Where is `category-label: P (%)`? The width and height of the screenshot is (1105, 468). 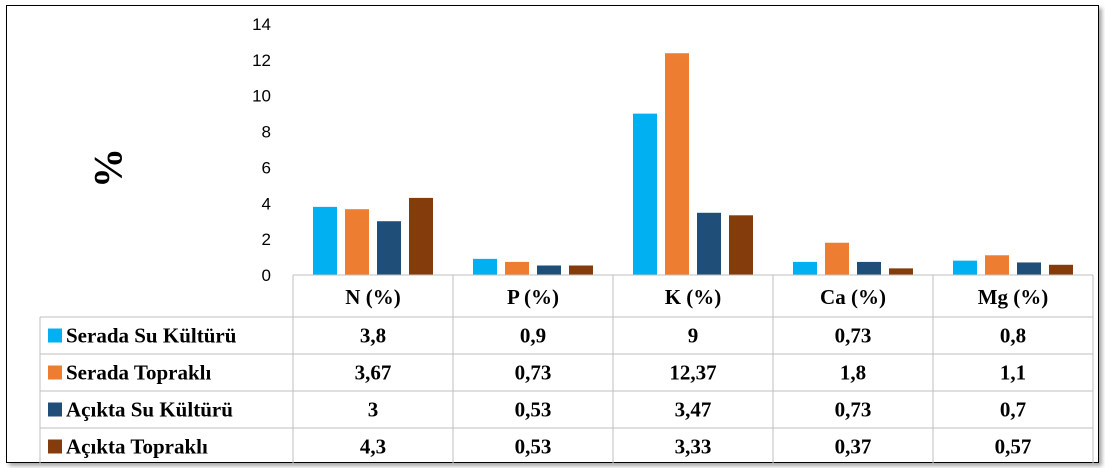 category-label: P (%) is located at coordinates (533, 297).